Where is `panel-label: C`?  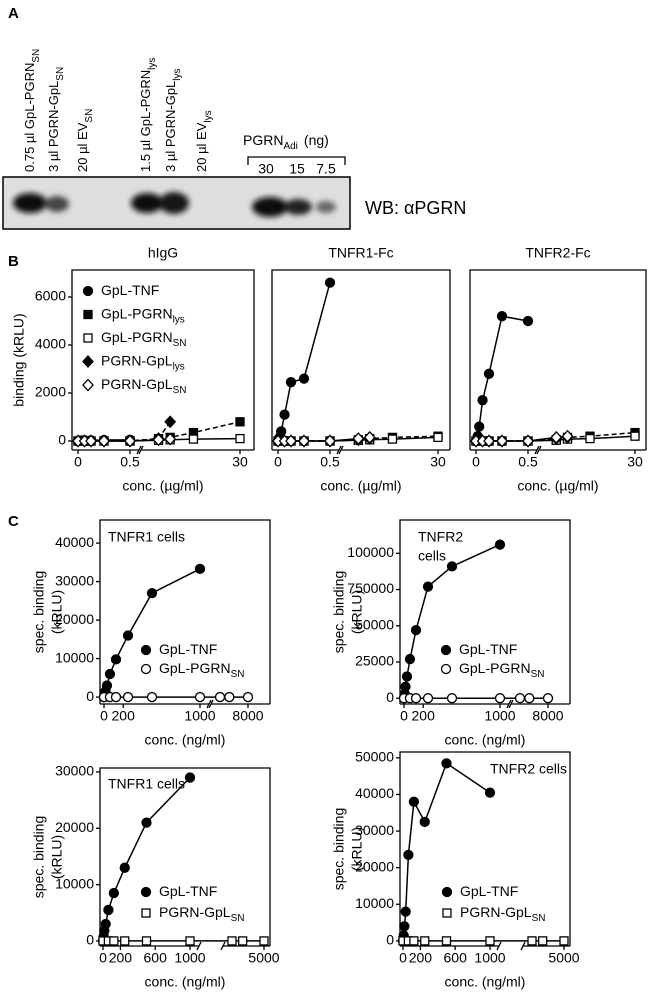
panel-label: C is located at coordinates (13, 521).